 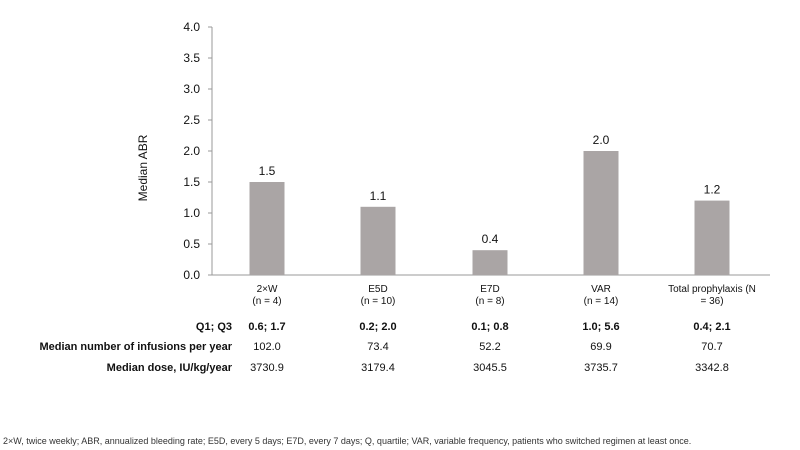 I want to click on data-label: 0.4, so click(x=490, y=239).